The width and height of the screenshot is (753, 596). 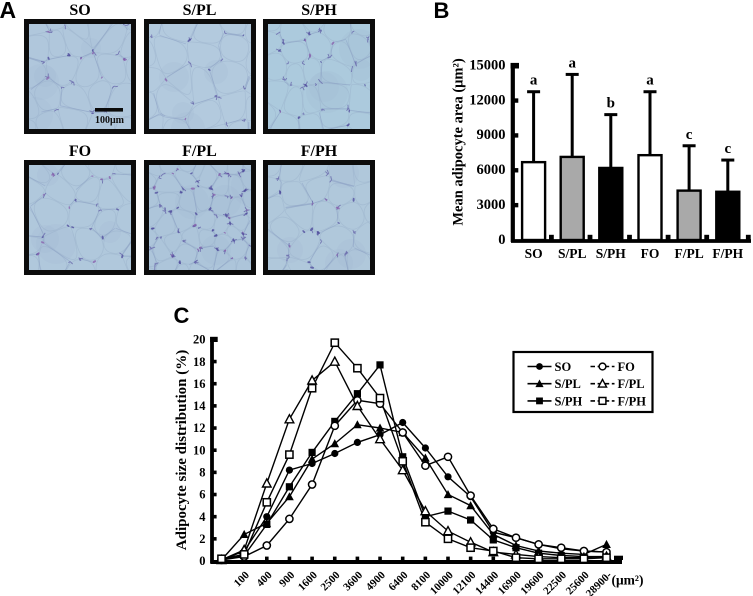 I want to click on svg-text: 22500, so click(x=555, y=582).